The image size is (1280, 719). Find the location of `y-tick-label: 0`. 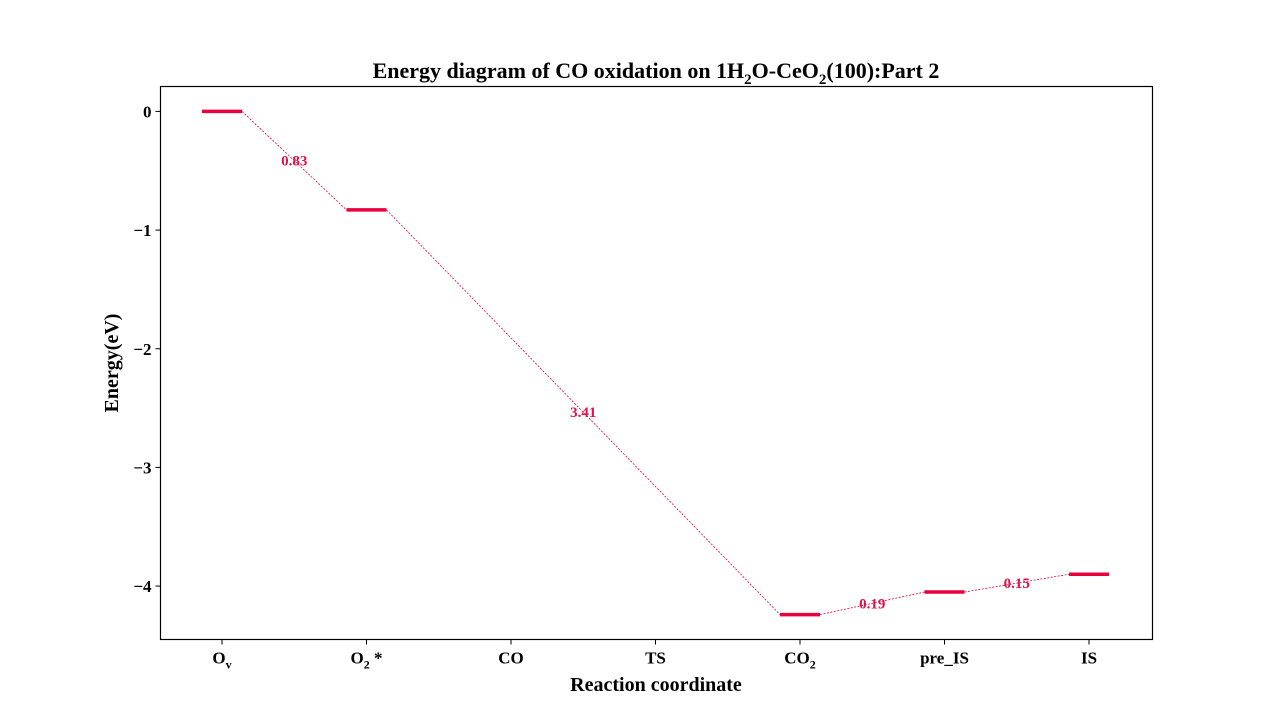

y-tick-label: 0 is located at coordinates (147, 111).